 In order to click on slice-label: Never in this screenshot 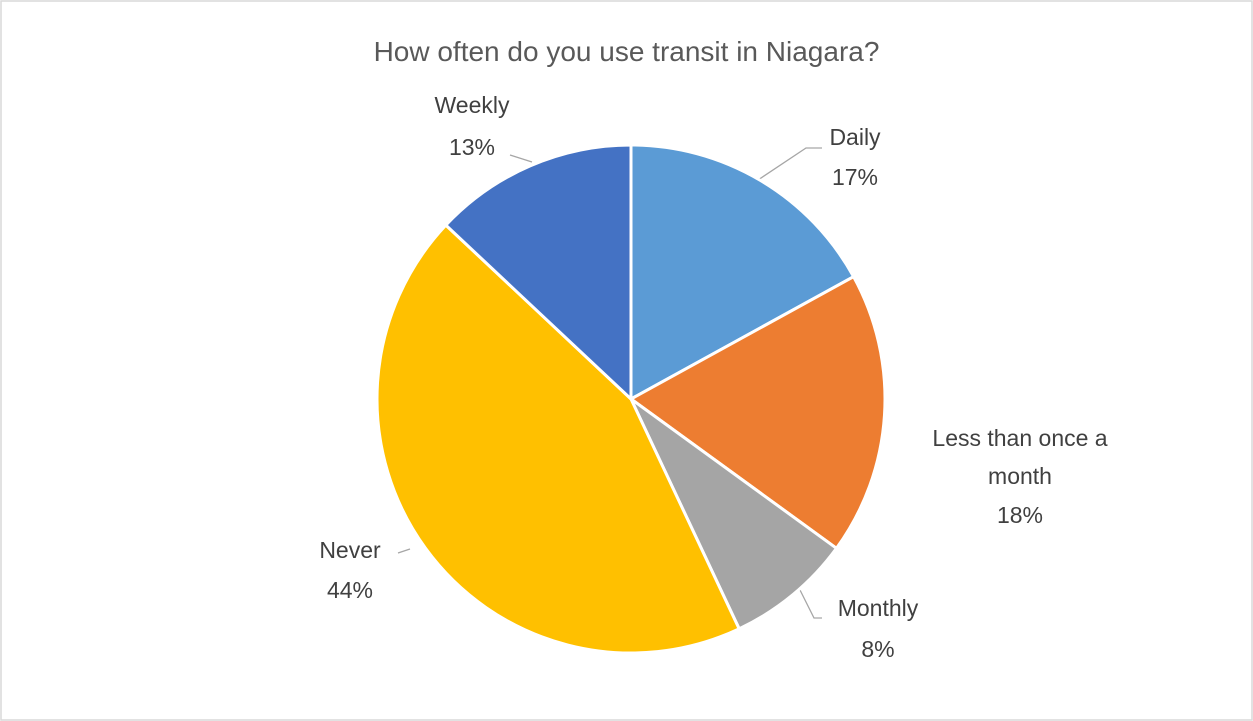, I will do `click(350, 550)`.